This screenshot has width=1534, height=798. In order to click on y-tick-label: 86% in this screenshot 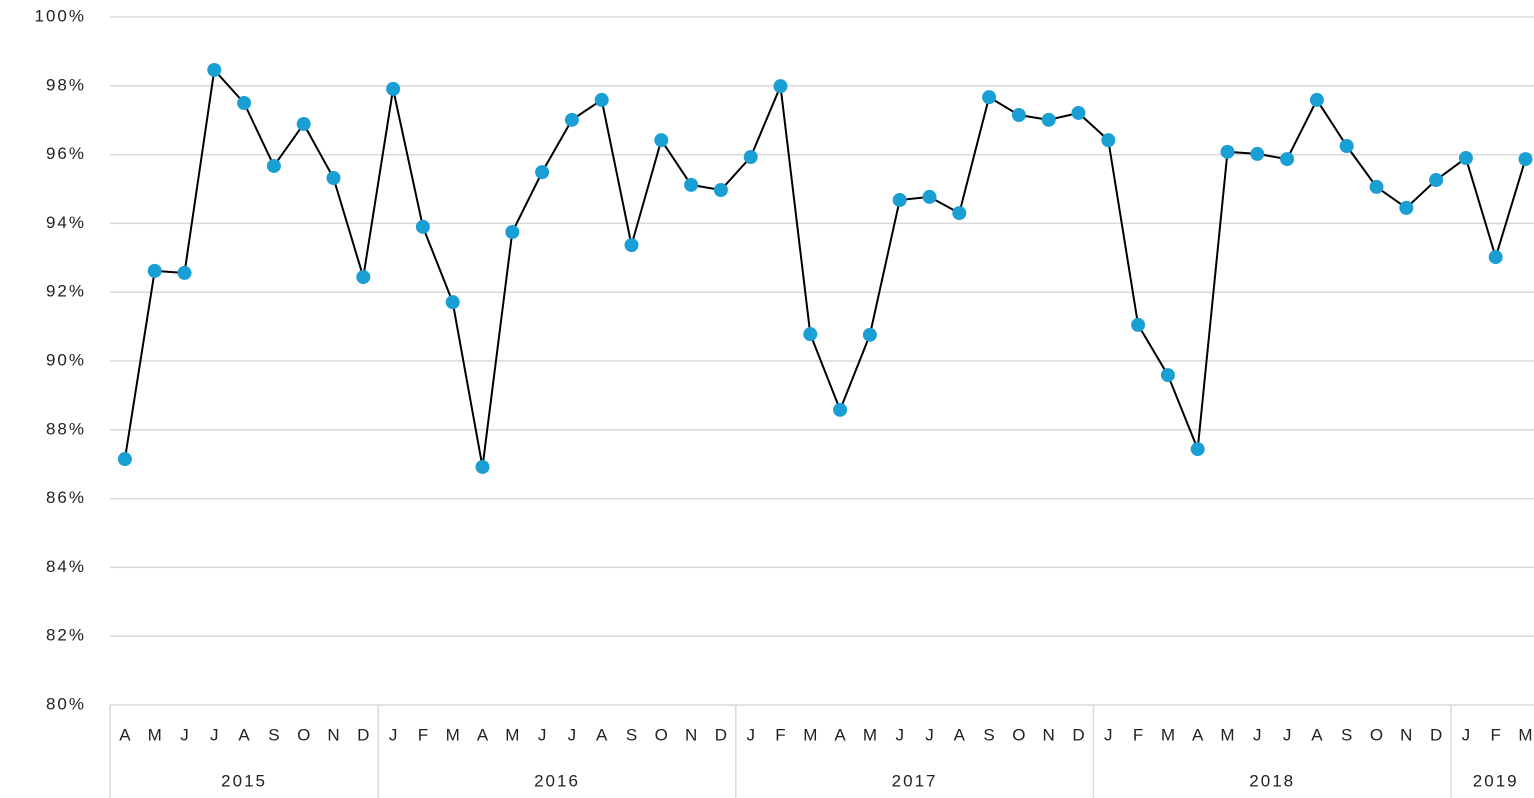, I will do `click(66, 497)`.